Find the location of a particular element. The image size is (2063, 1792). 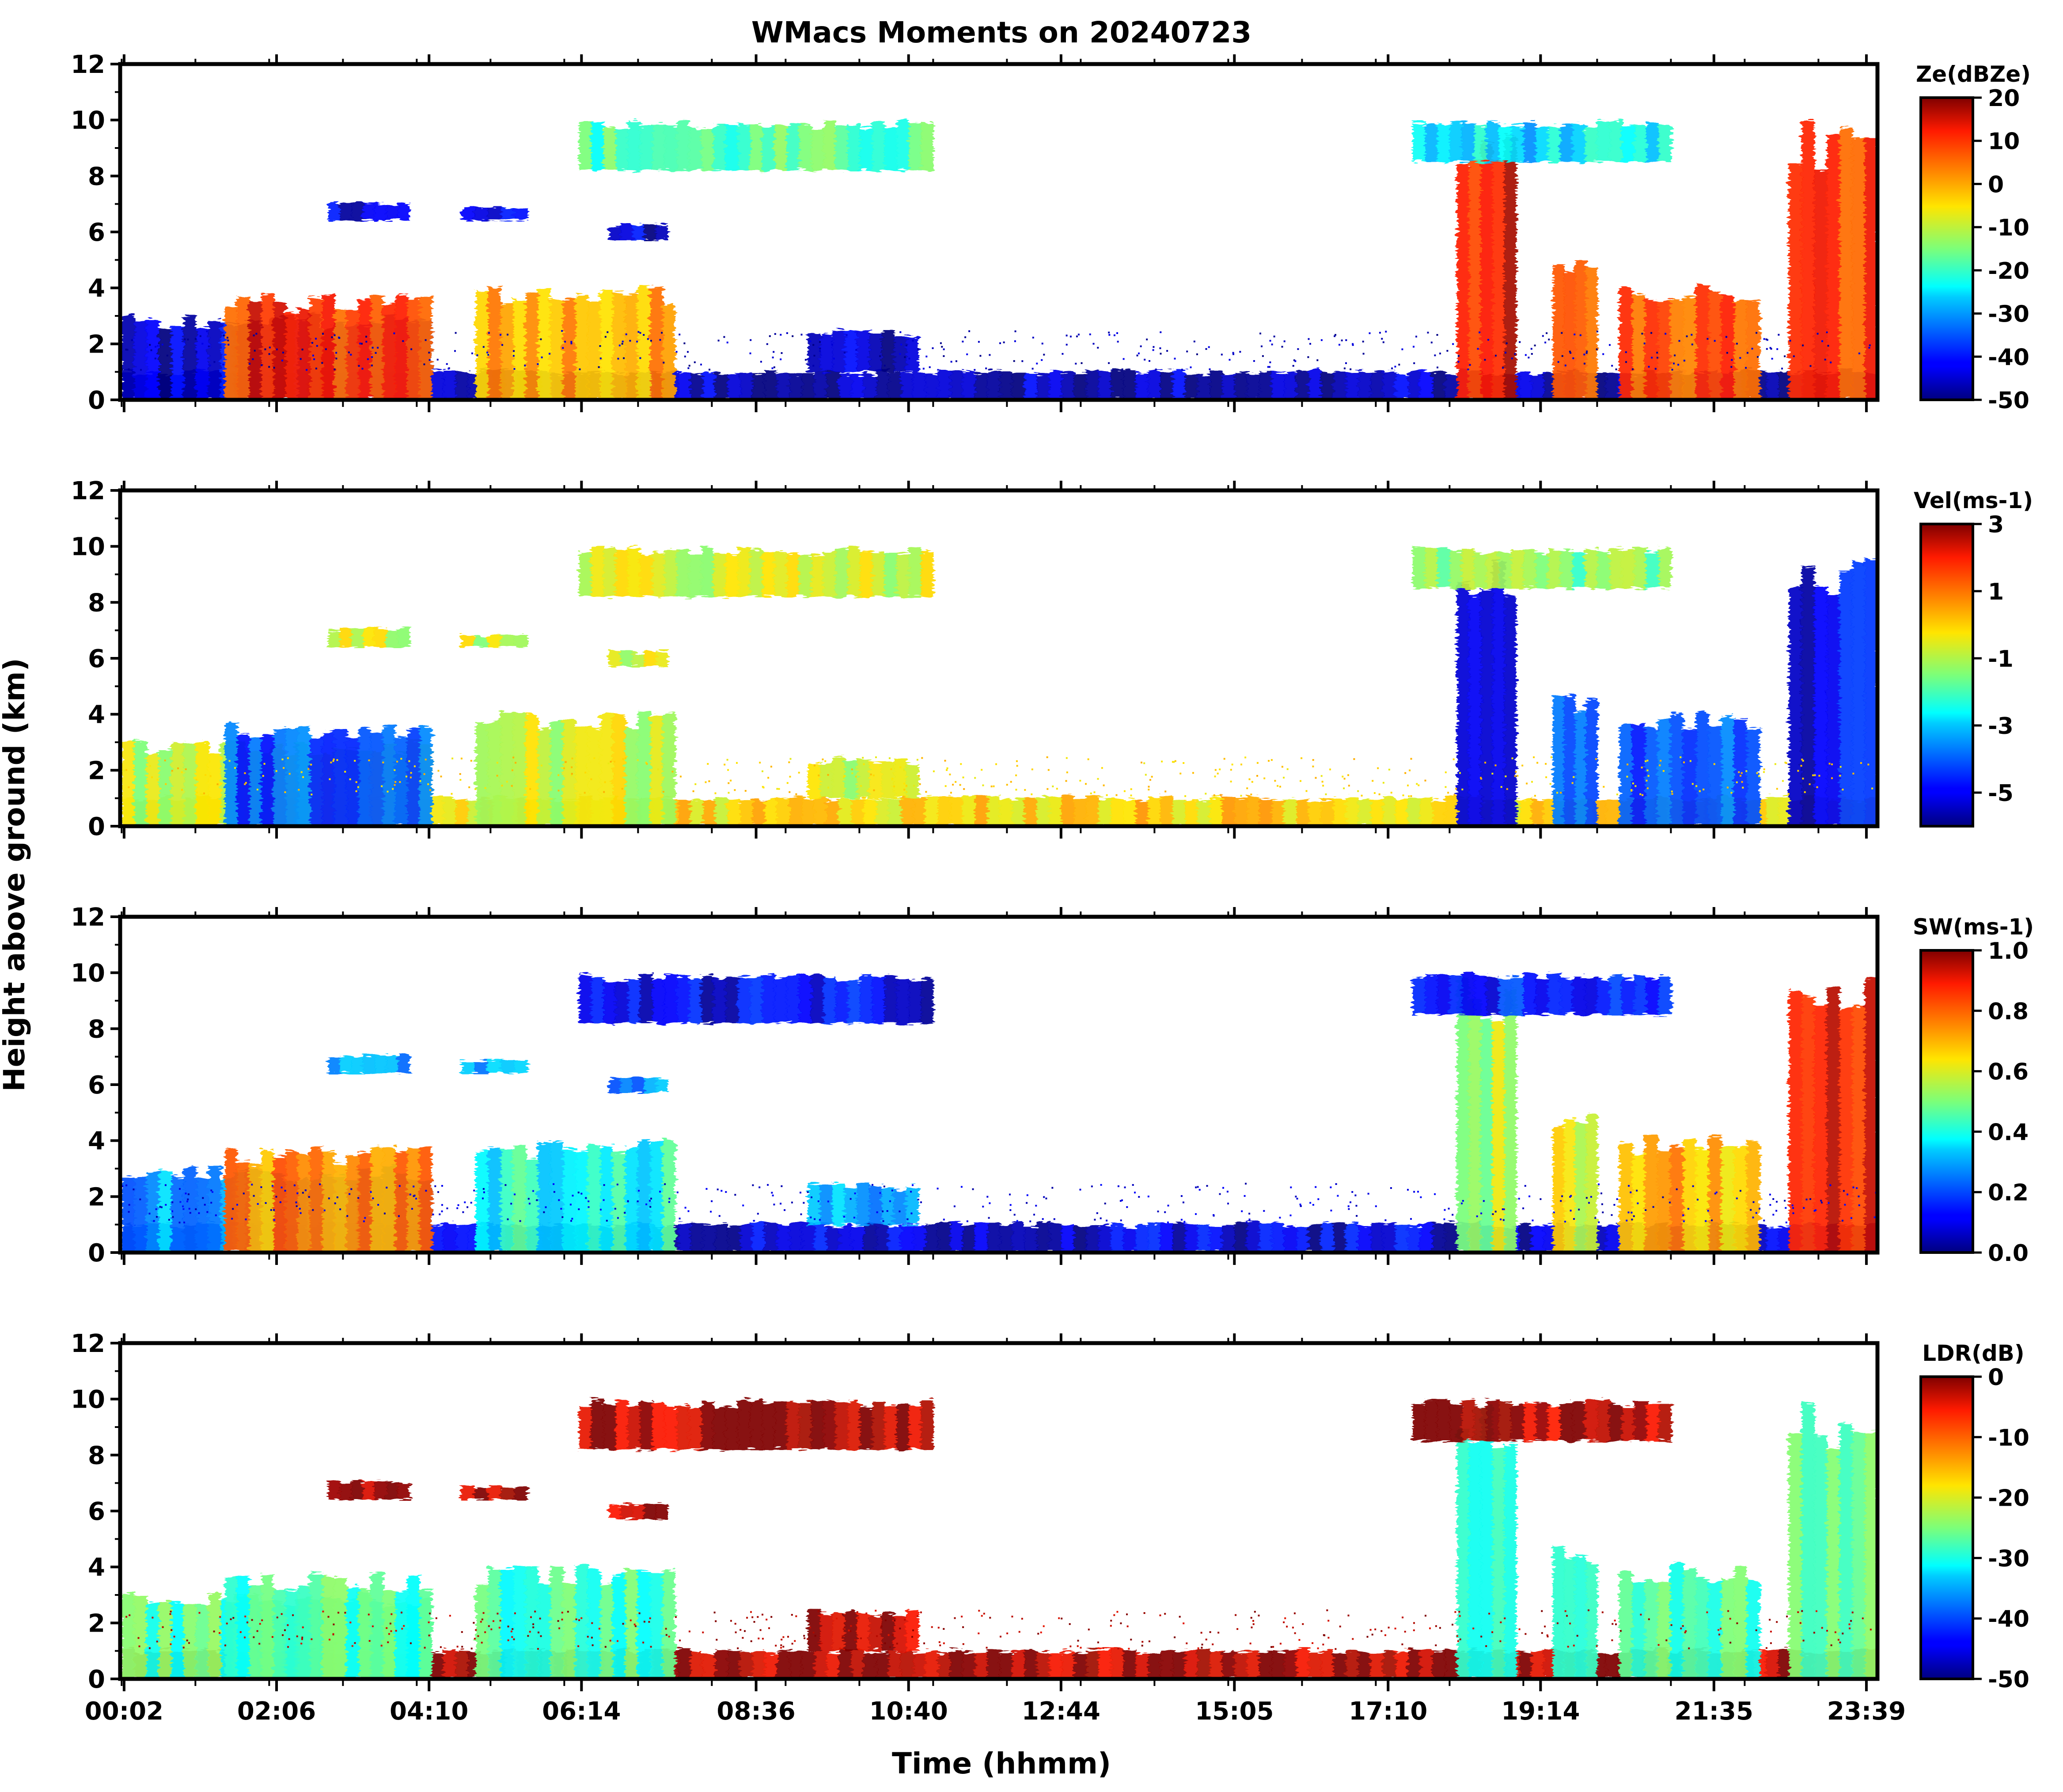

colorbar-tick-label: 10 is located at coordinates (2004, 142).